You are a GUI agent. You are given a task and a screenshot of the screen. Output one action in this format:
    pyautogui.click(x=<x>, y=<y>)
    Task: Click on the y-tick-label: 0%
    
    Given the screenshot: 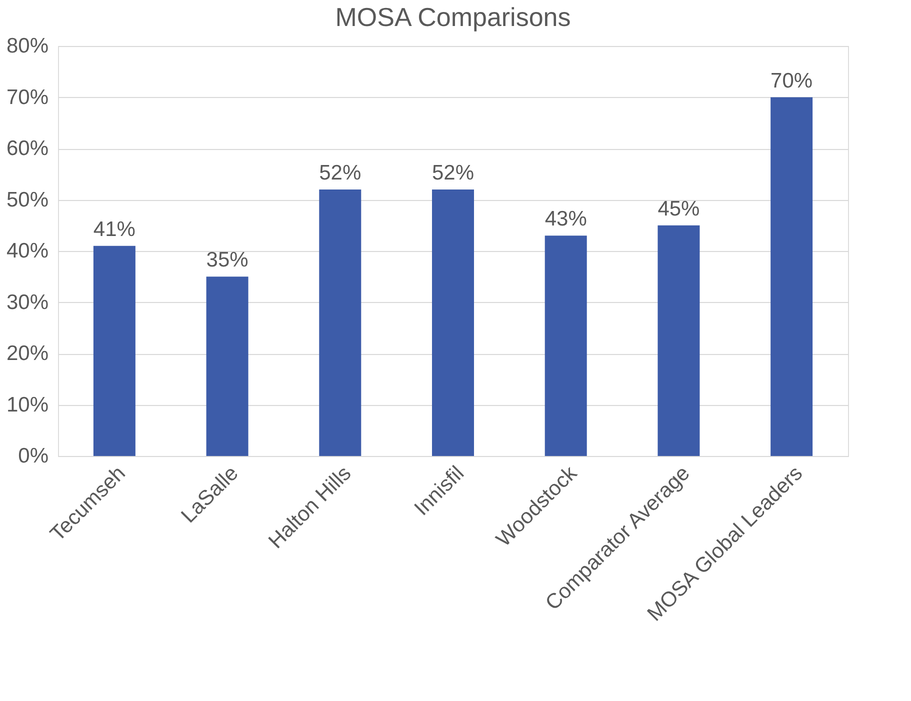 What is the action you would take?
    pyautogui.click(x=33, y=456)
    